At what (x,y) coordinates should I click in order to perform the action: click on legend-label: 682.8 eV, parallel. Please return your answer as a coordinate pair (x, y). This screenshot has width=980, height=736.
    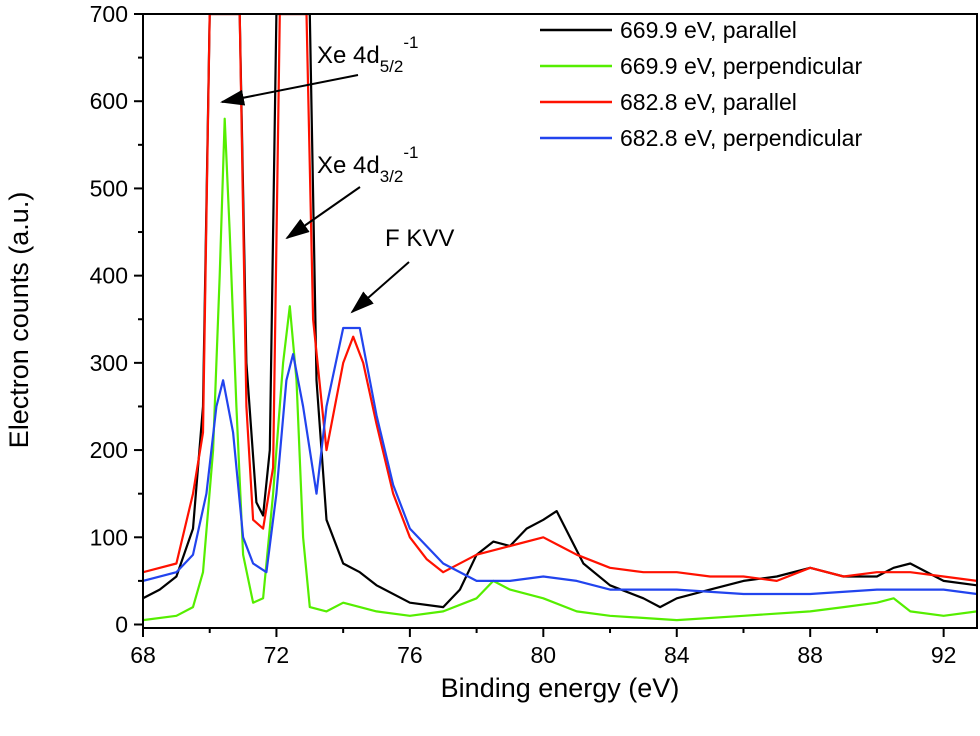
    Looking at the image, I should click on (708, 102).